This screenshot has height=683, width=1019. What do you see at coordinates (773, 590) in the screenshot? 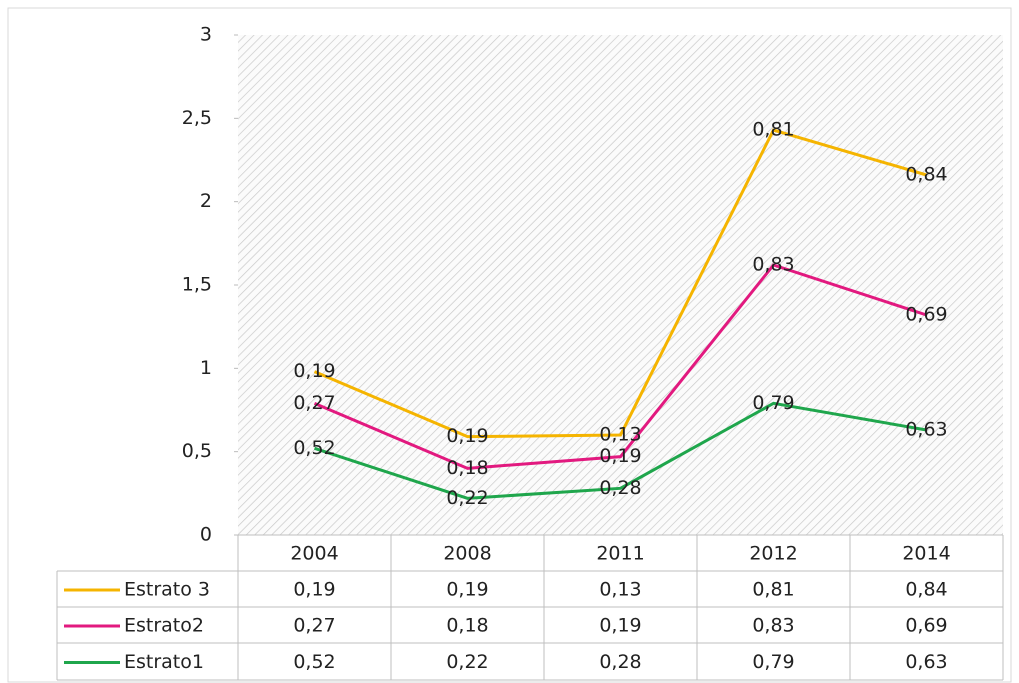
I see `table-cell: 0,81` at bounding box center [773, 590].